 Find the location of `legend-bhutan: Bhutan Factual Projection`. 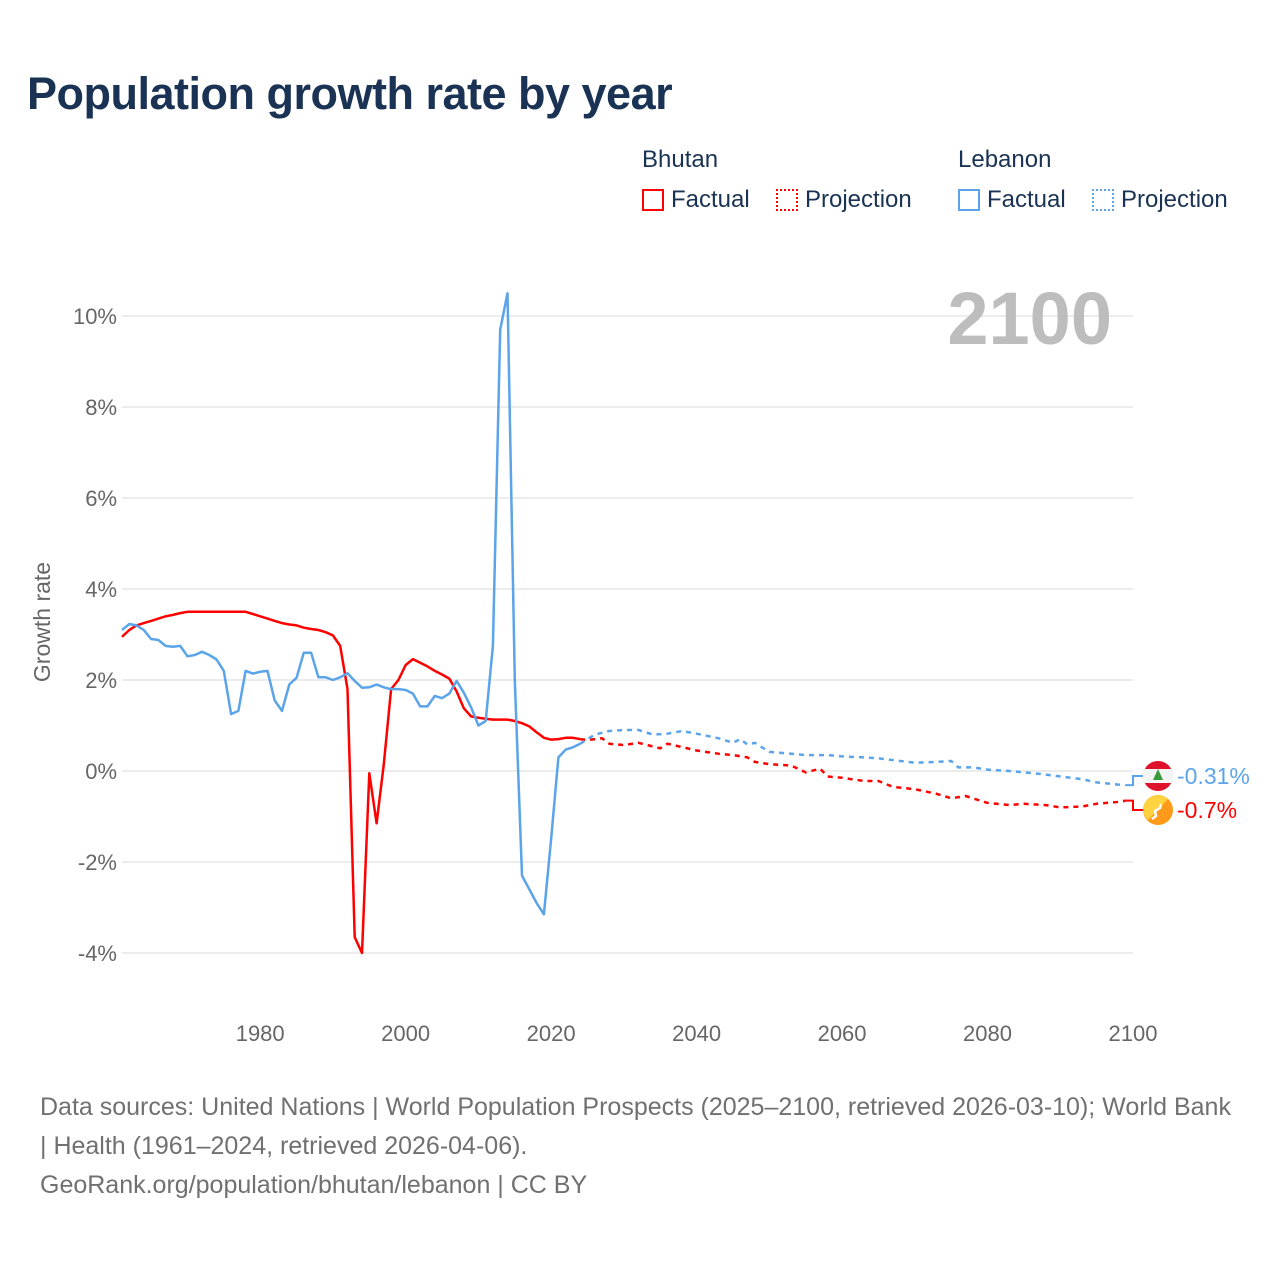

legend-bhutan: Bhutan Factual Projection is located at coordinates (777, 179).